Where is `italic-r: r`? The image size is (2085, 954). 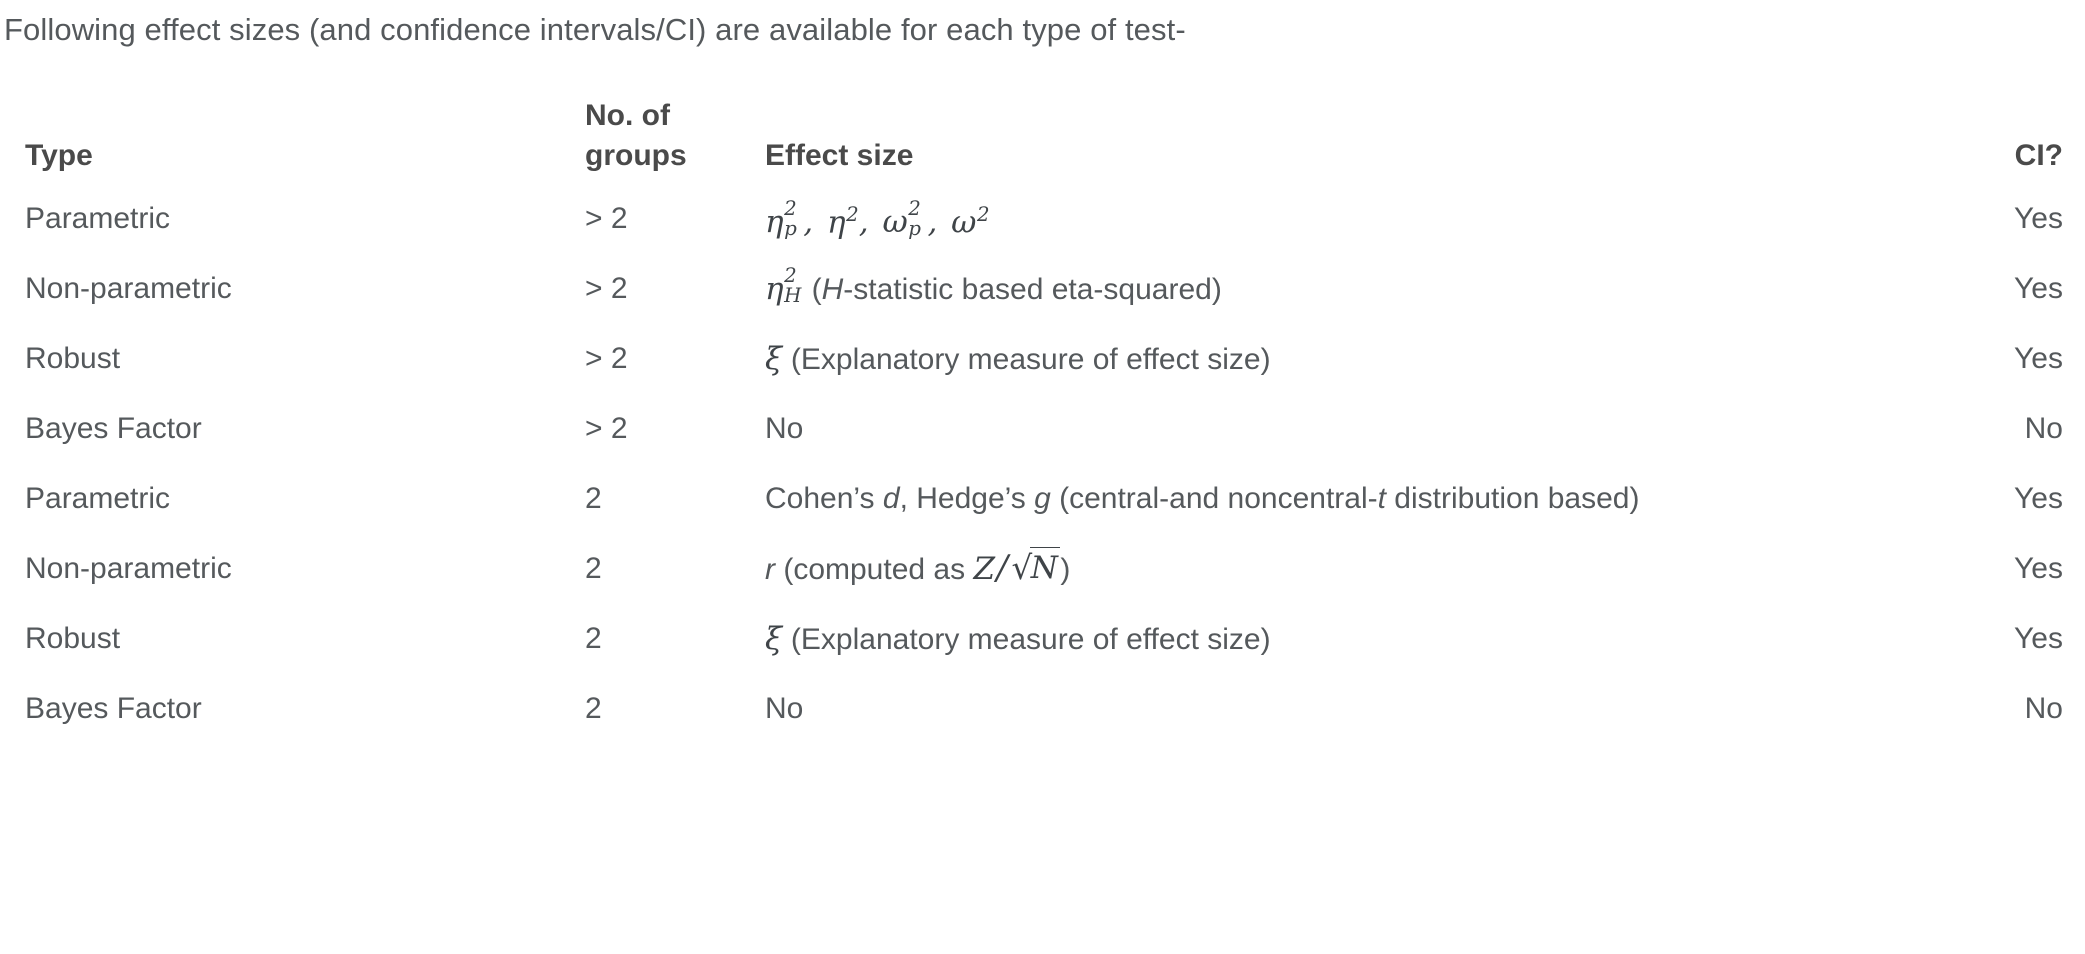
italic-r: r is located at coordinates (770, 569).